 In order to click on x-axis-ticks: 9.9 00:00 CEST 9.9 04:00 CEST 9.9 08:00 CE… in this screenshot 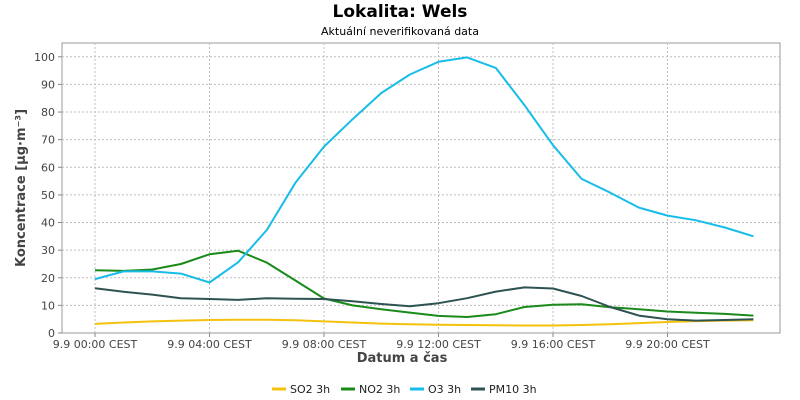, I will do `click(381, 342)`.